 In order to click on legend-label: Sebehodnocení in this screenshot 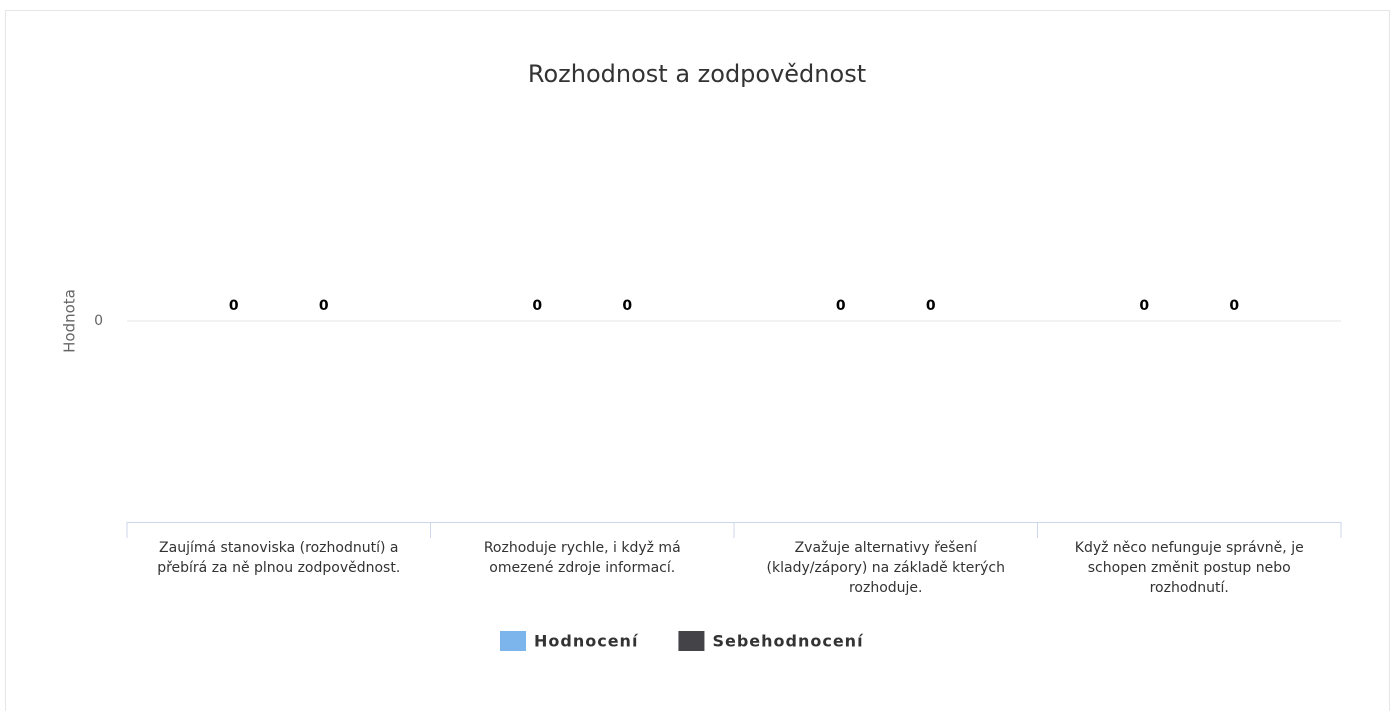, I will do `click(788, 641)`.